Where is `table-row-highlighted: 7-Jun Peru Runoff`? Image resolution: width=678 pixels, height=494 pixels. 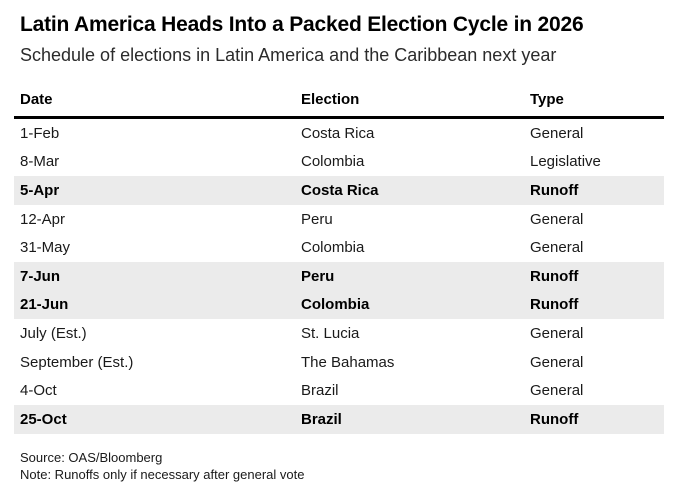
table-row-highlighted: 7-Jun Peru Runoff is located at coordinates (339, 276).